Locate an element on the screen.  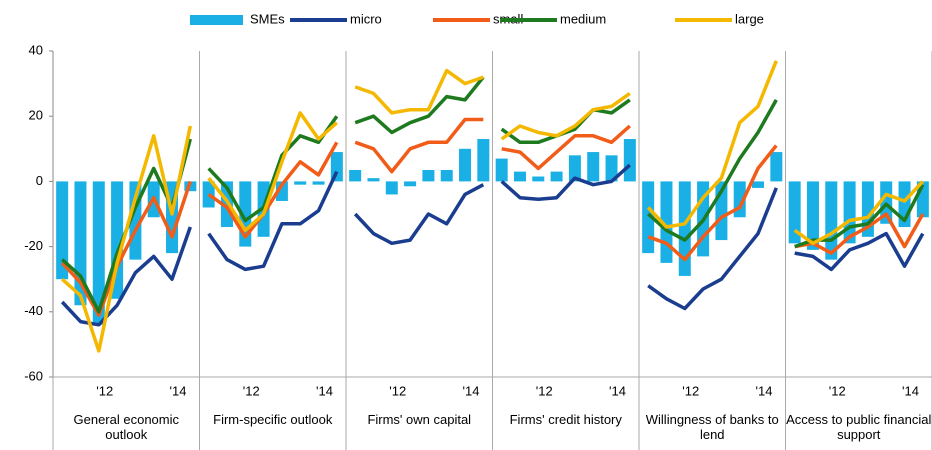
y-tick-label: -20 is located at coordinates (33, 245).